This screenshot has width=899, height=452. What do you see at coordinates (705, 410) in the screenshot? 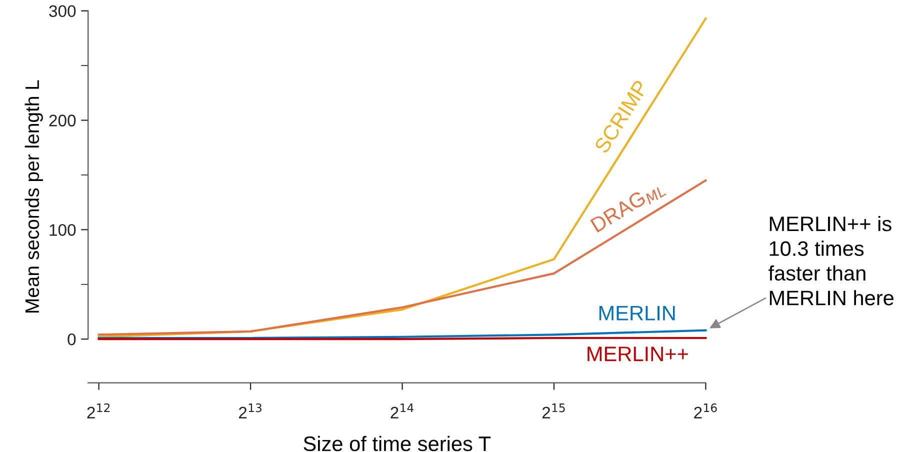
I see `x-tick-label: 2$^{16}$` at bounding box center [705, 410].